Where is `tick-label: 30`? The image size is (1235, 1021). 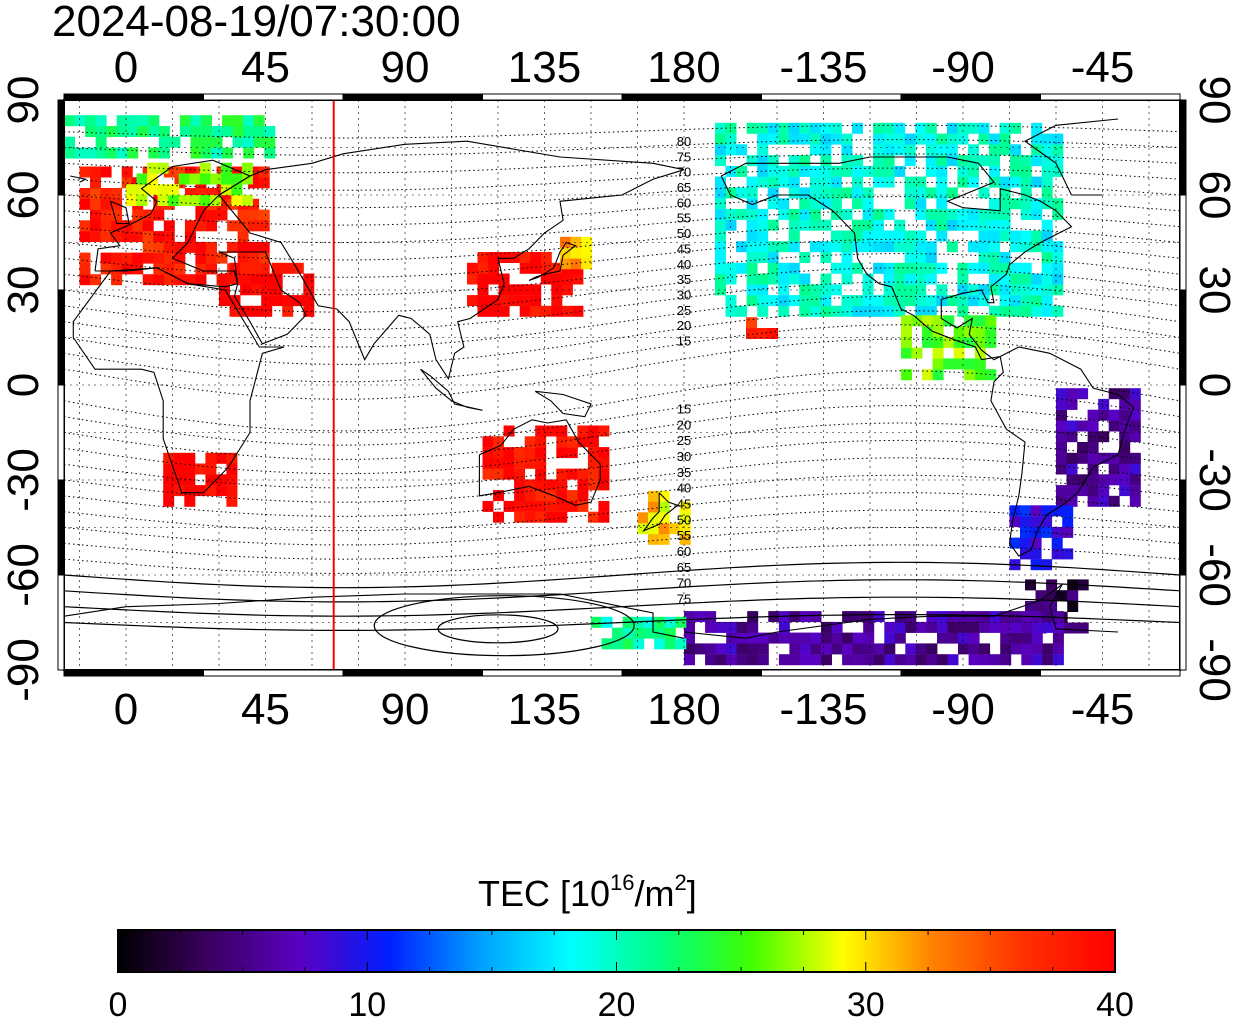
tick-label: 30 is located at coordinates (866, 1003).